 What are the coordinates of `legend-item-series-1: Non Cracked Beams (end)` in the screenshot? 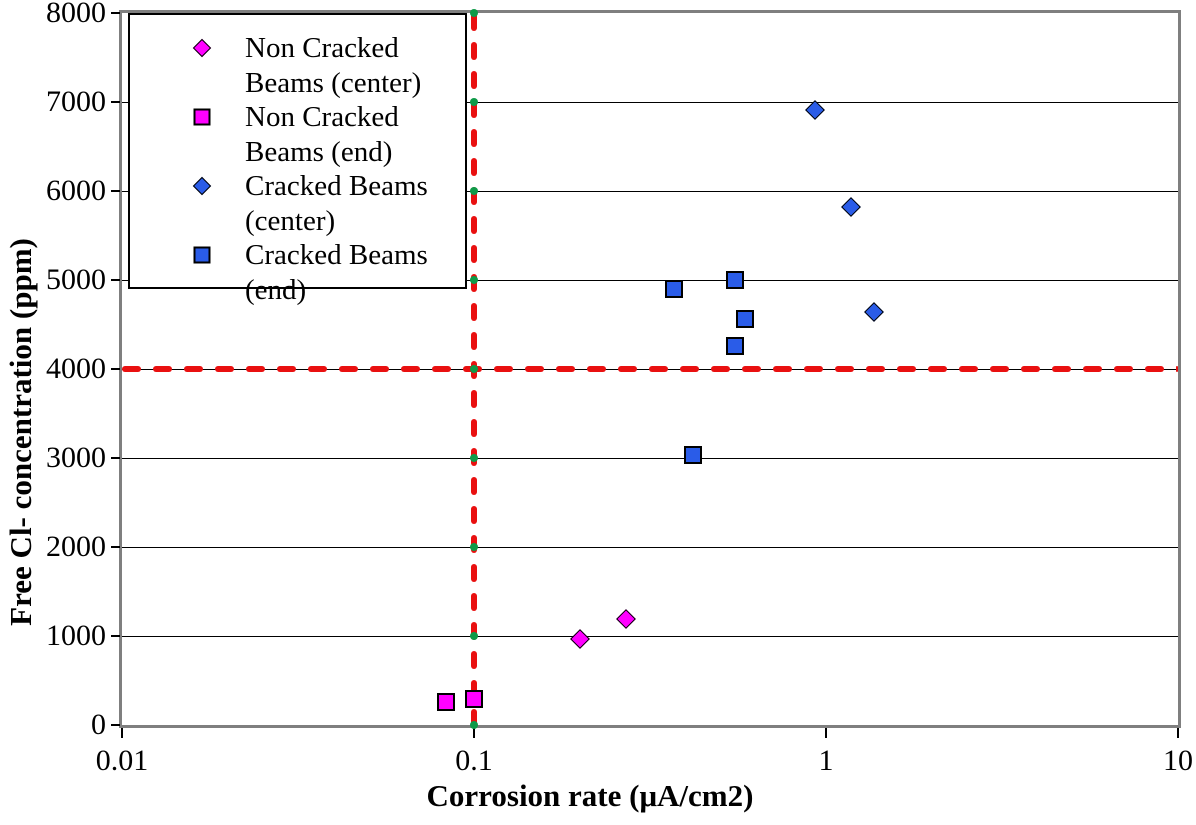 It's located at (297, 134).